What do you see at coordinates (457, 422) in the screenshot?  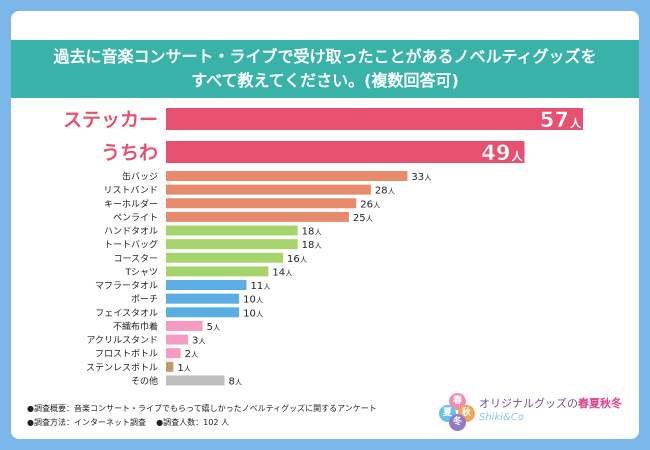 I see `emblem-winter: 冬` at bounding box center [457, 422].